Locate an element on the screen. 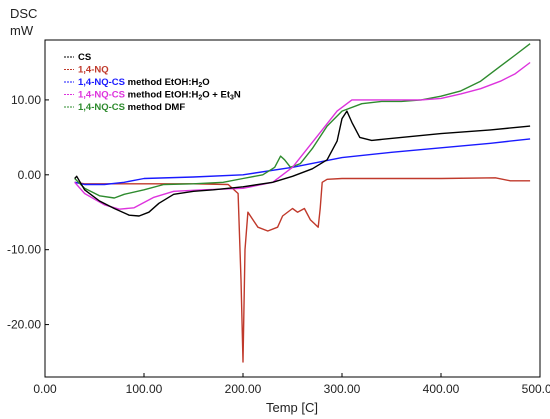 The height and width of the screenshot is (419, 550). y-tick-label: -10.00 is located at coordinates (24, 250).